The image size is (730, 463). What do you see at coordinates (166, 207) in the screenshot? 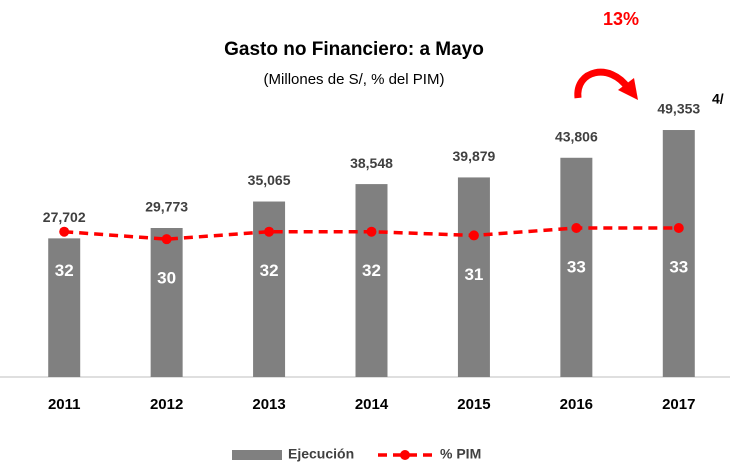
I see `bar-value-label: 29,773` at bounding box center [166, 207].